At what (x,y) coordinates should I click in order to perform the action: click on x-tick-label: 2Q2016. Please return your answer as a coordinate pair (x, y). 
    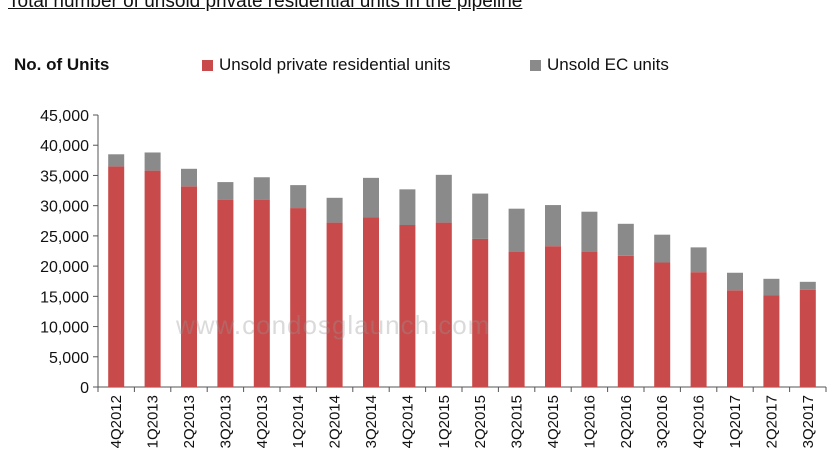
    Looking at the image, I should click on (626, 421).